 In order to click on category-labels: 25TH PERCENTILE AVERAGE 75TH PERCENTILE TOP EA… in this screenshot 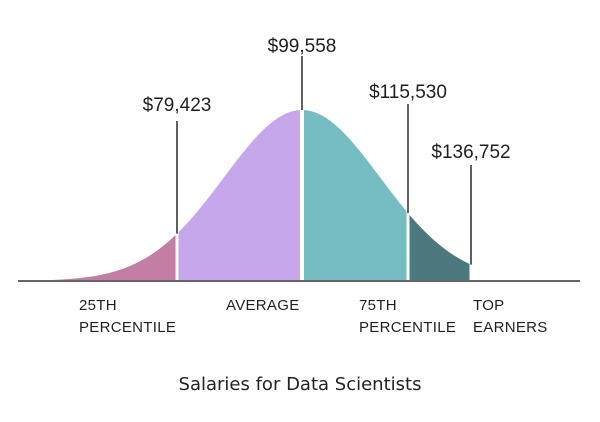, I will do `click(313, 316)`.